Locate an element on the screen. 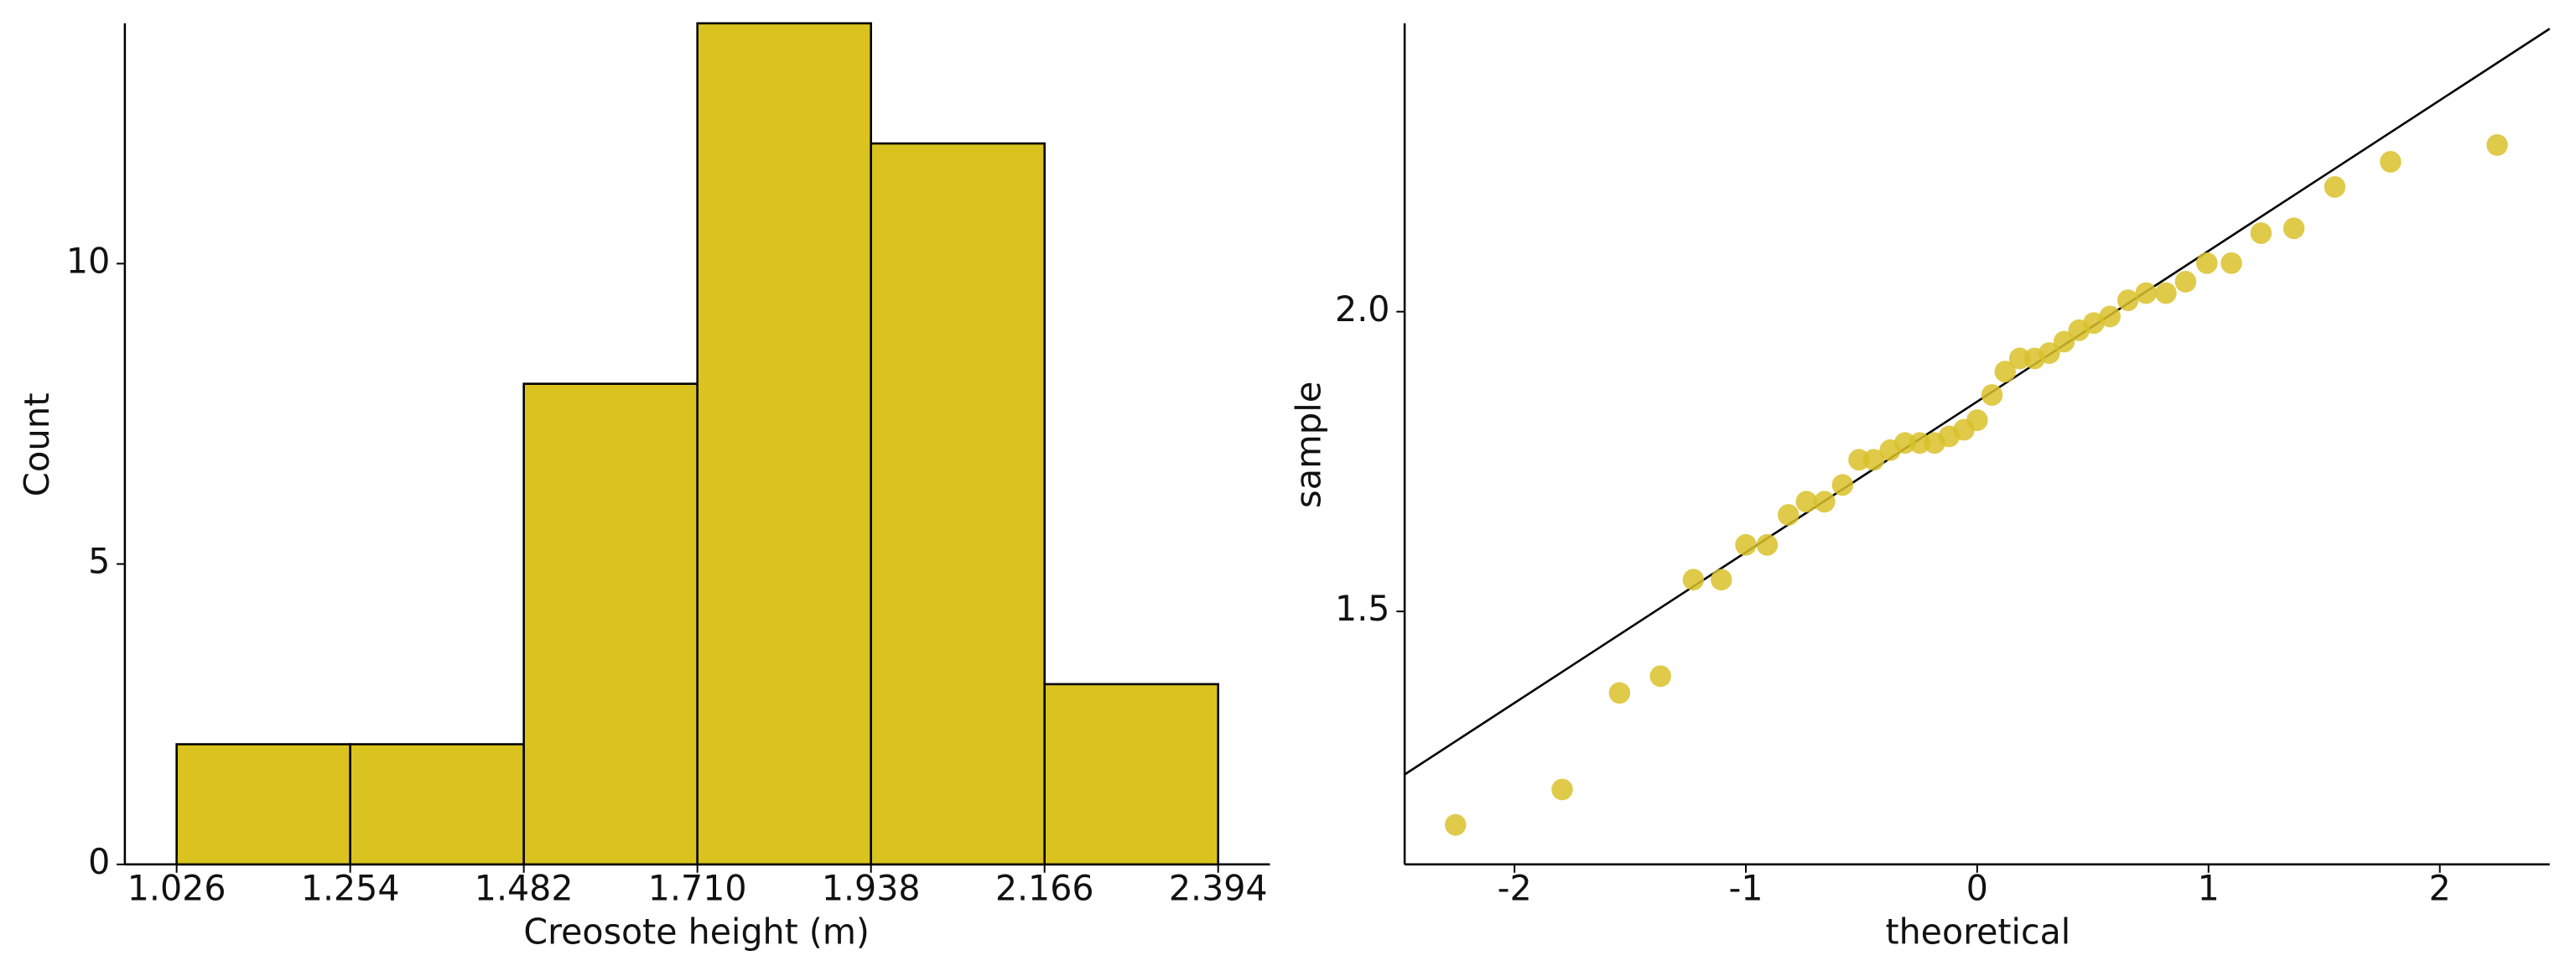  x-tick-label: 1.026 is located at coordinates (176, 888).